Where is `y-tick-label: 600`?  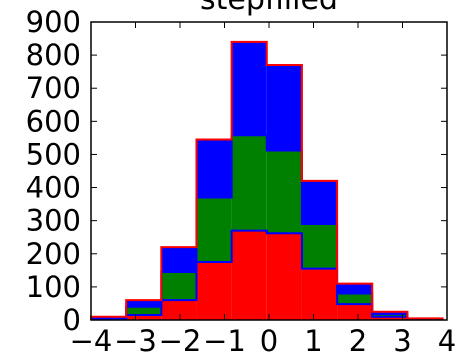
y-tick-label: 600 is located at coordinates (53, 121).